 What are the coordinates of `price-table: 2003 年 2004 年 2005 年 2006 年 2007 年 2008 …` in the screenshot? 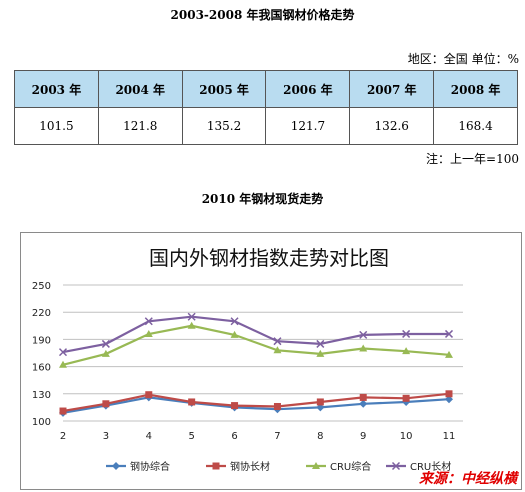 It's located at (266, 107).